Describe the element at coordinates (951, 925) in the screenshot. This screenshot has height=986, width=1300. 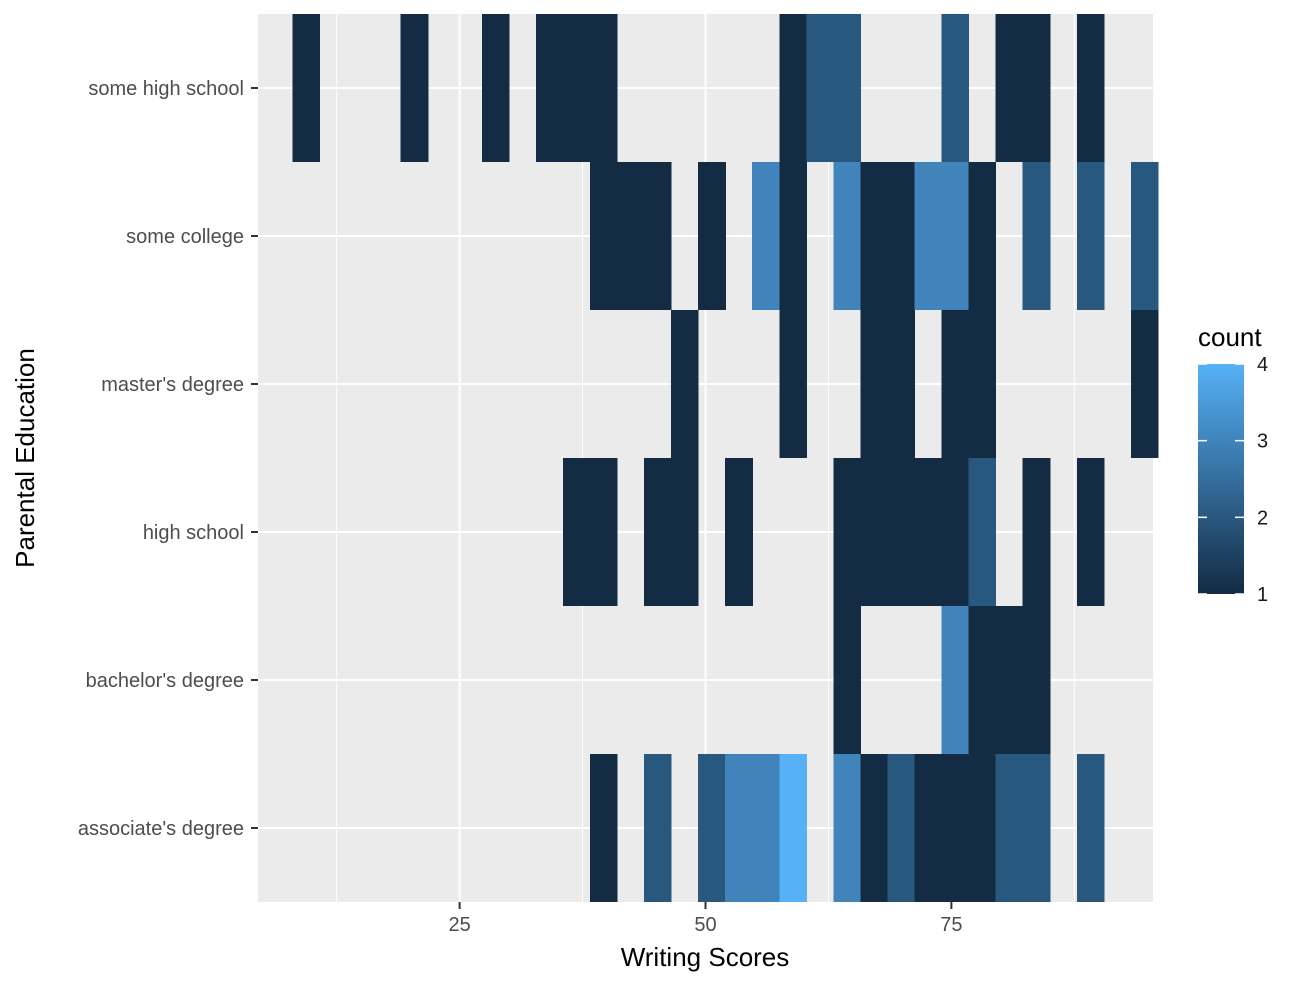
I see `x-tick-label: 75` at that location.